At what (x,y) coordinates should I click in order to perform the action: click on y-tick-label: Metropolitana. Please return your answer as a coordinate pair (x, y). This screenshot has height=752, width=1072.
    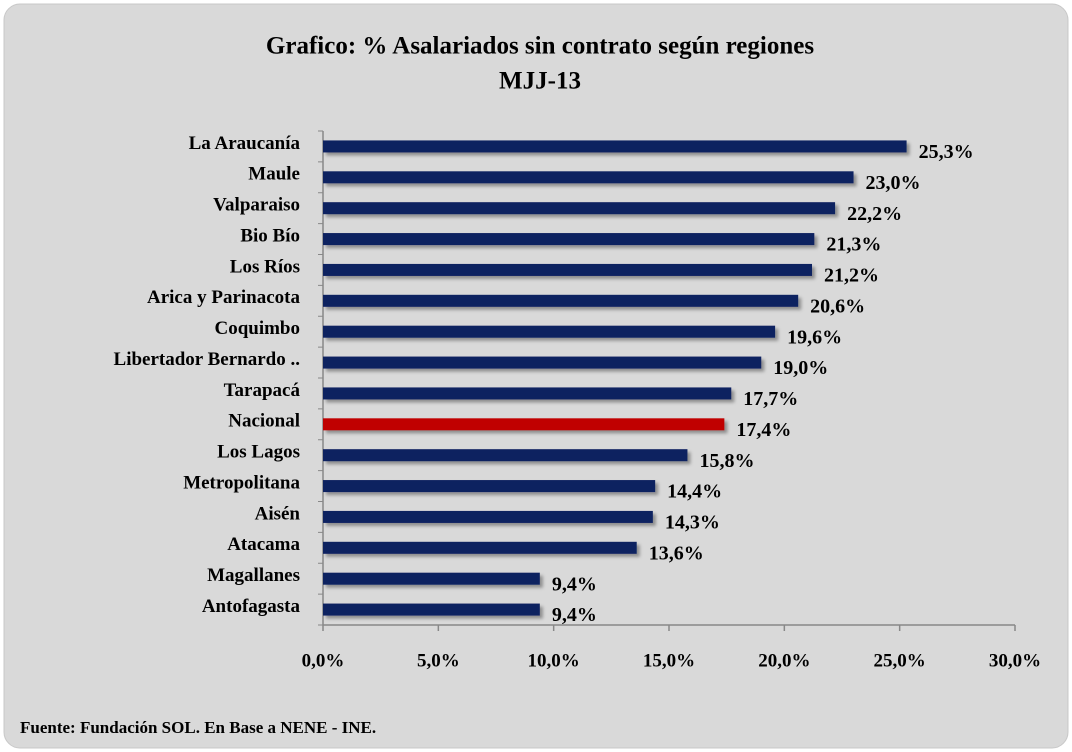
    Looking at the image, I should click on (241, 482).